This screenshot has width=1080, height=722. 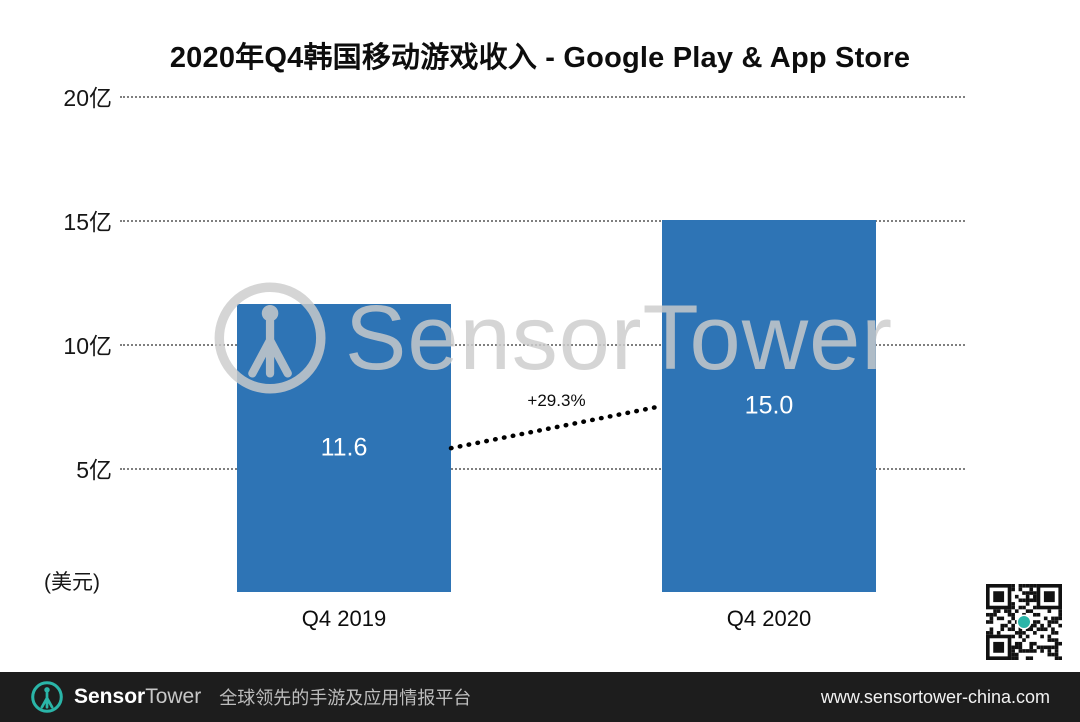 I want to click on sensortower-logo-icon, so click(x=47, y=697).